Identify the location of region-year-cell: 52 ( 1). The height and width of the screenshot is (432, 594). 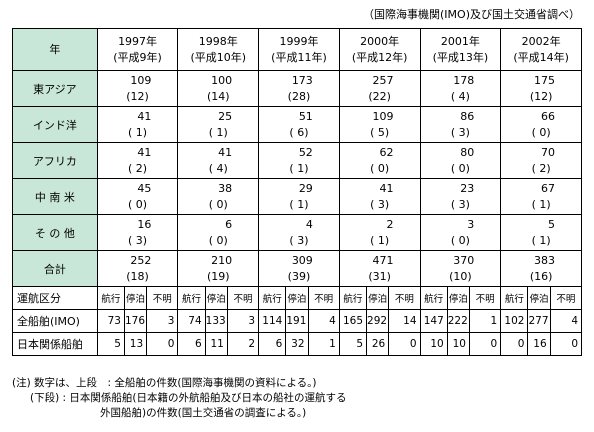
(299, 160).